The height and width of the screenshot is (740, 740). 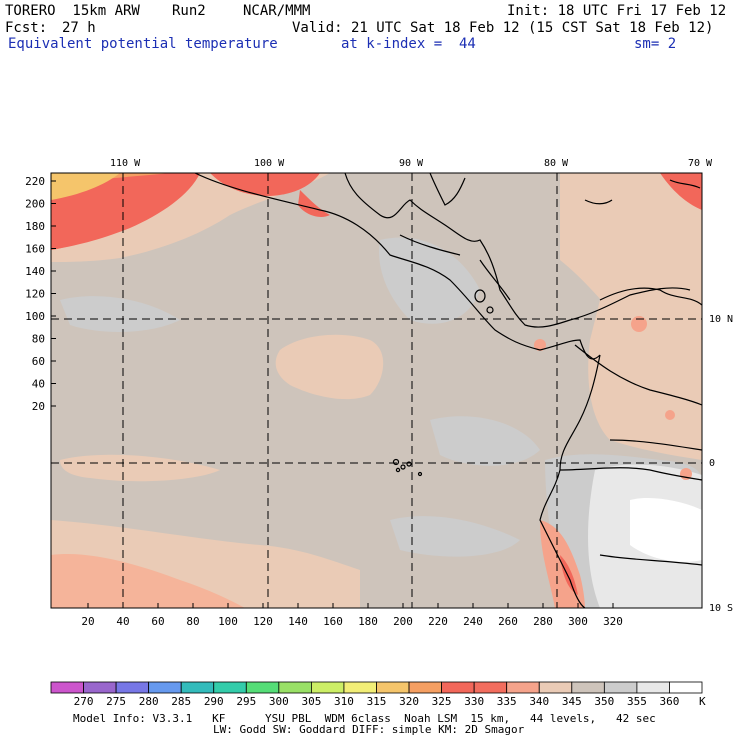 What do you see at coordinates (712, 463) in the screenshot?
I see `lat-label: 0` at bounding box center [712, 463].